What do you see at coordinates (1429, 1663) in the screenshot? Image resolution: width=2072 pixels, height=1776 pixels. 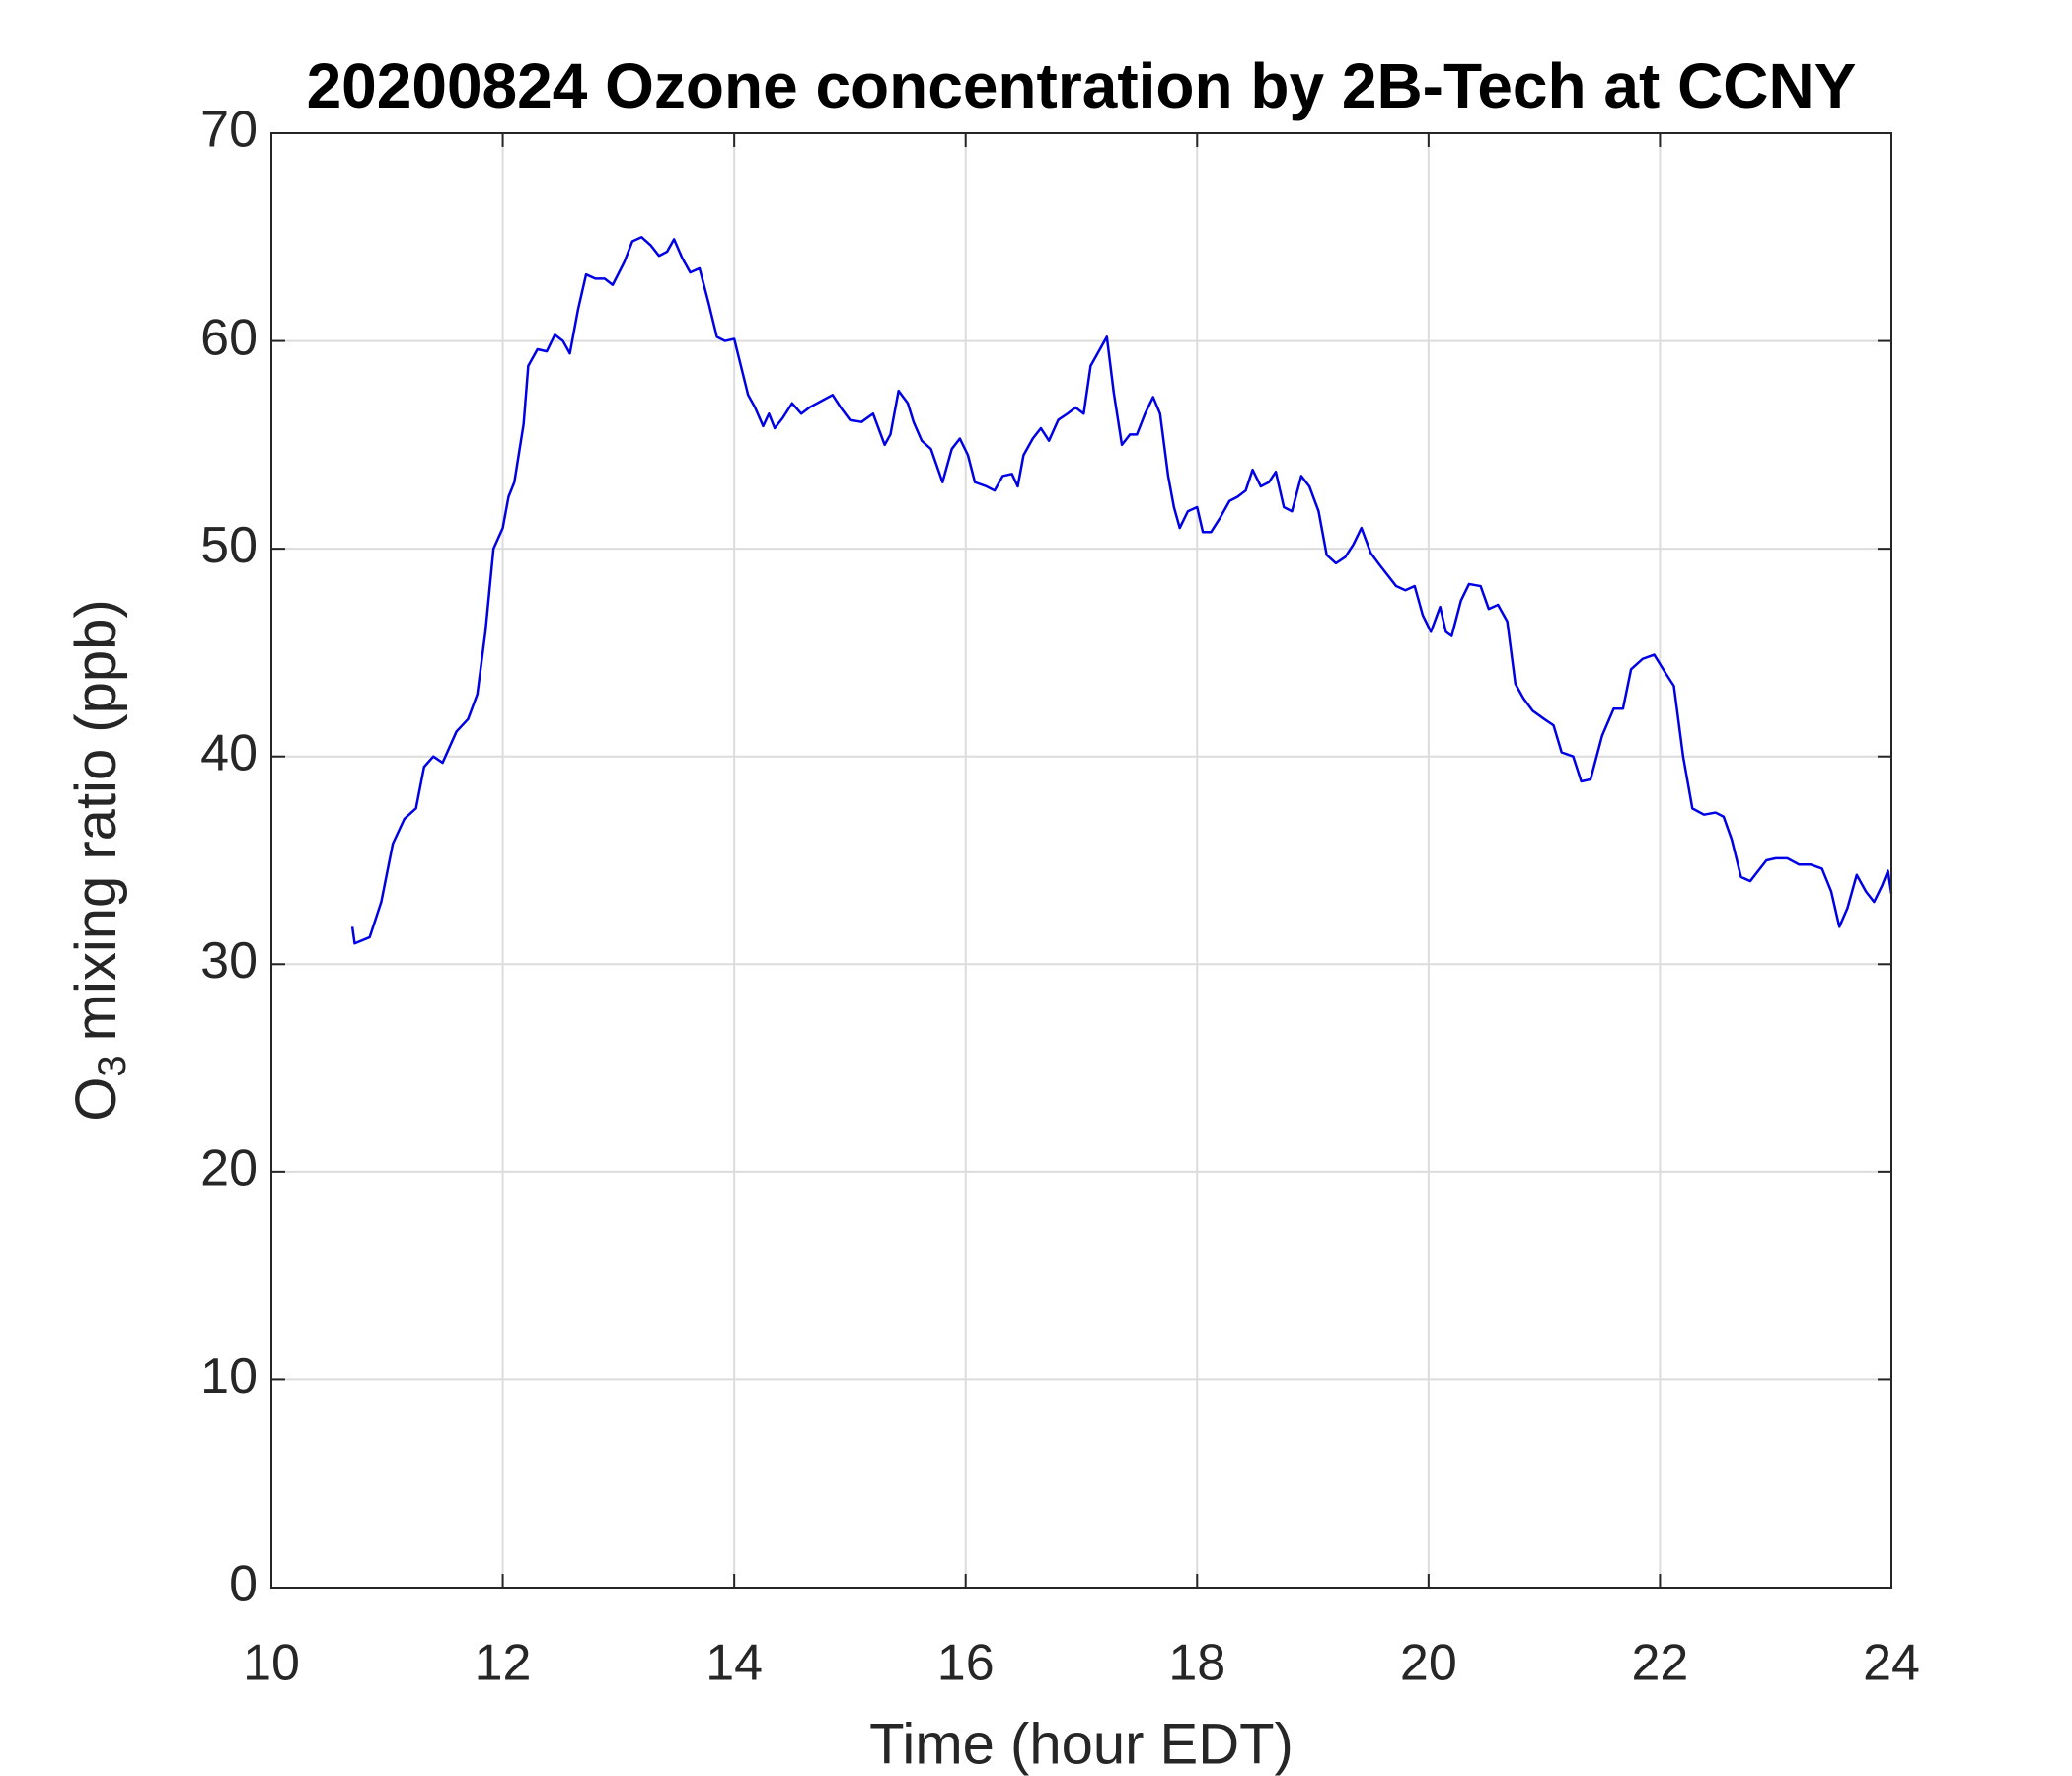 I see `x-tick-label: 20` at bounding box center [1429, 1663].